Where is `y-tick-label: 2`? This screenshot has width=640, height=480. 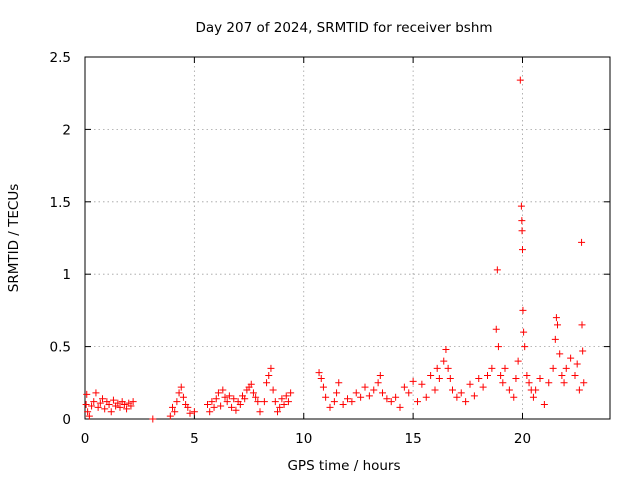
y-tick-label: 2 is located at coordinates (66, 130).